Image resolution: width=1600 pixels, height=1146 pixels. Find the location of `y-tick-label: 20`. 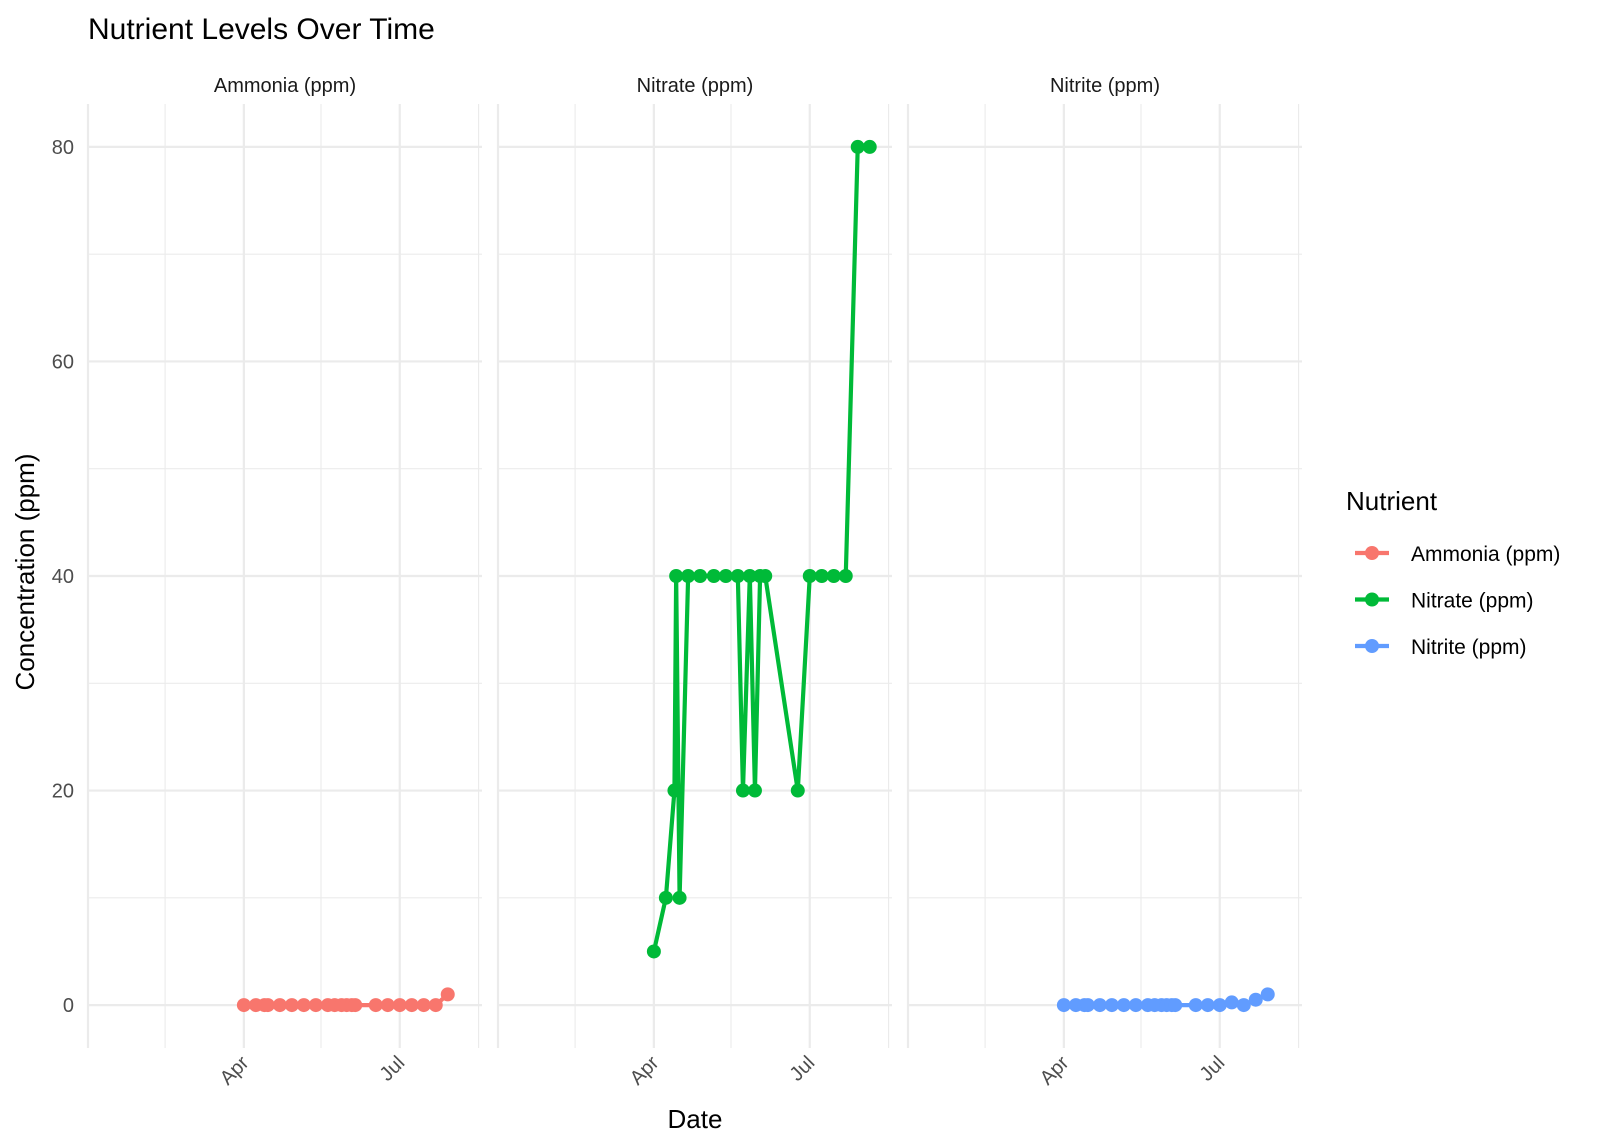

y-tick-label: 20 is located at coordinates (63, 792).